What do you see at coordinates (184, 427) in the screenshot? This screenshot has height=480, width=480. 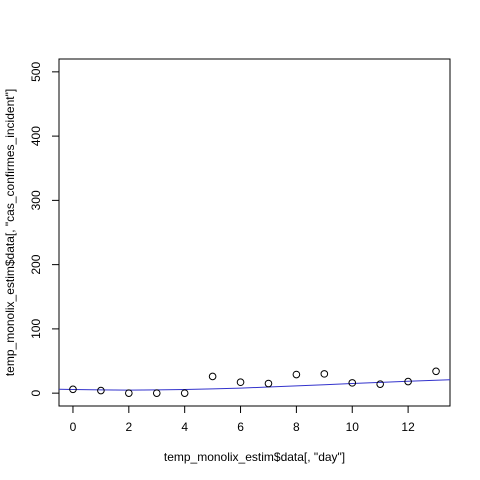 I see `x-tick-label: 4` at bounding box center [184, 427].